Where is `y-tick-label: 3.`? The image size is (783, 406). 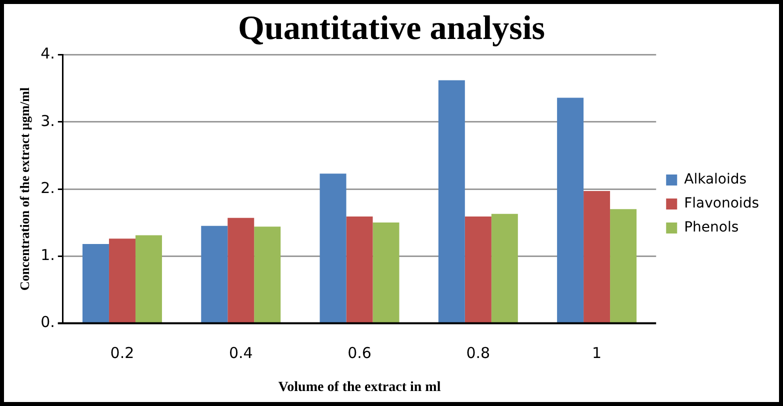
y-tick-label: 3. is located at coordinates (47, 121).